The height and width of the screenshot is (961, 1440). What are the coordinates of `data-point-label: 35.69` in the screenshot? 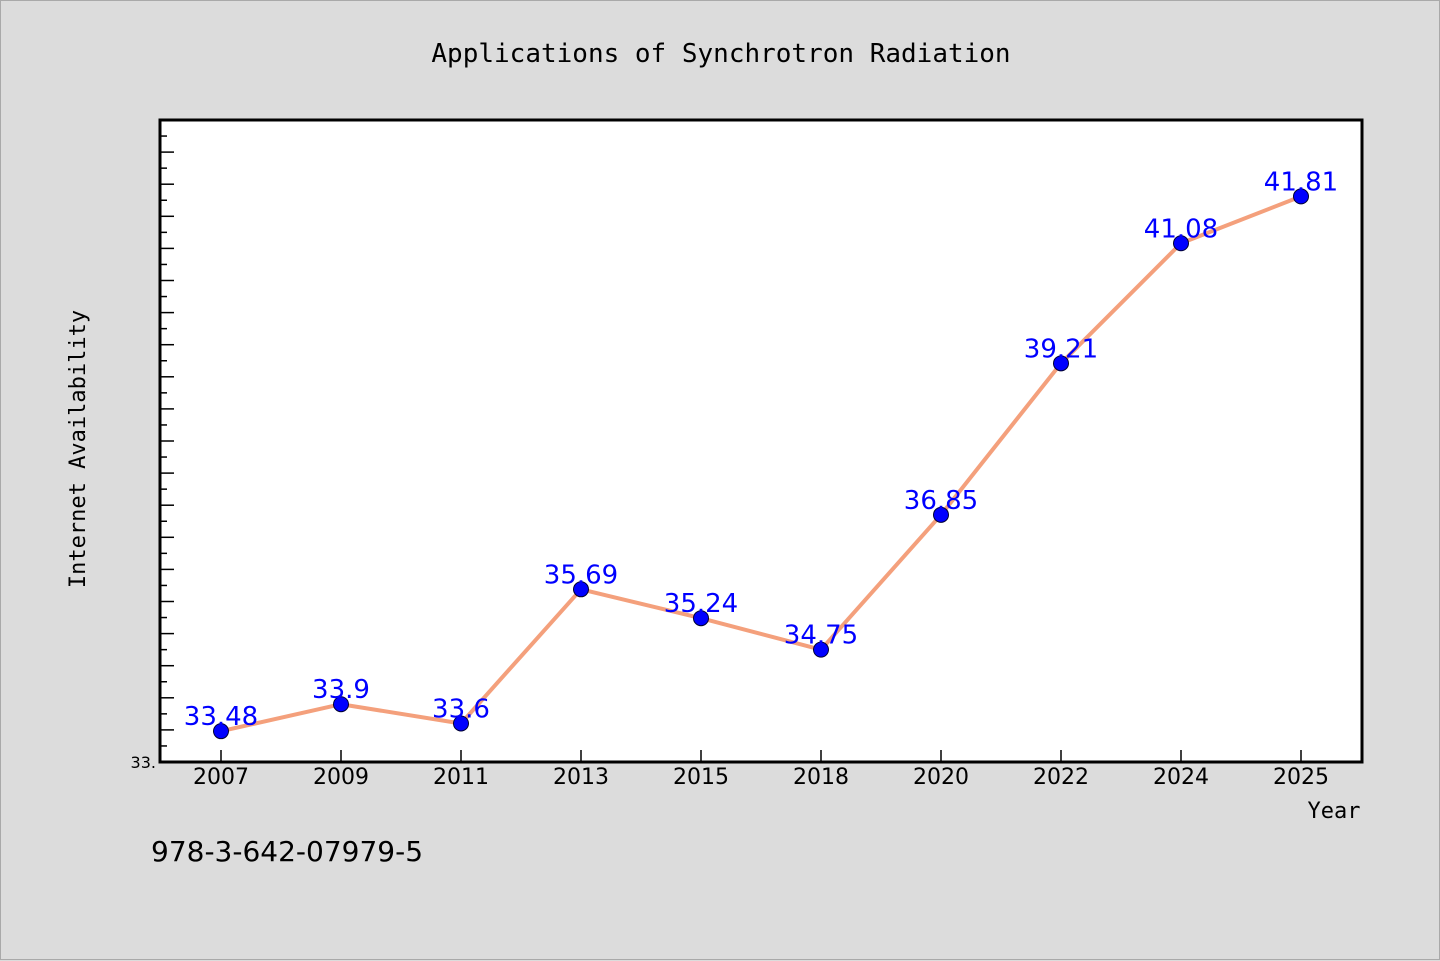 It's located at (581, 575).